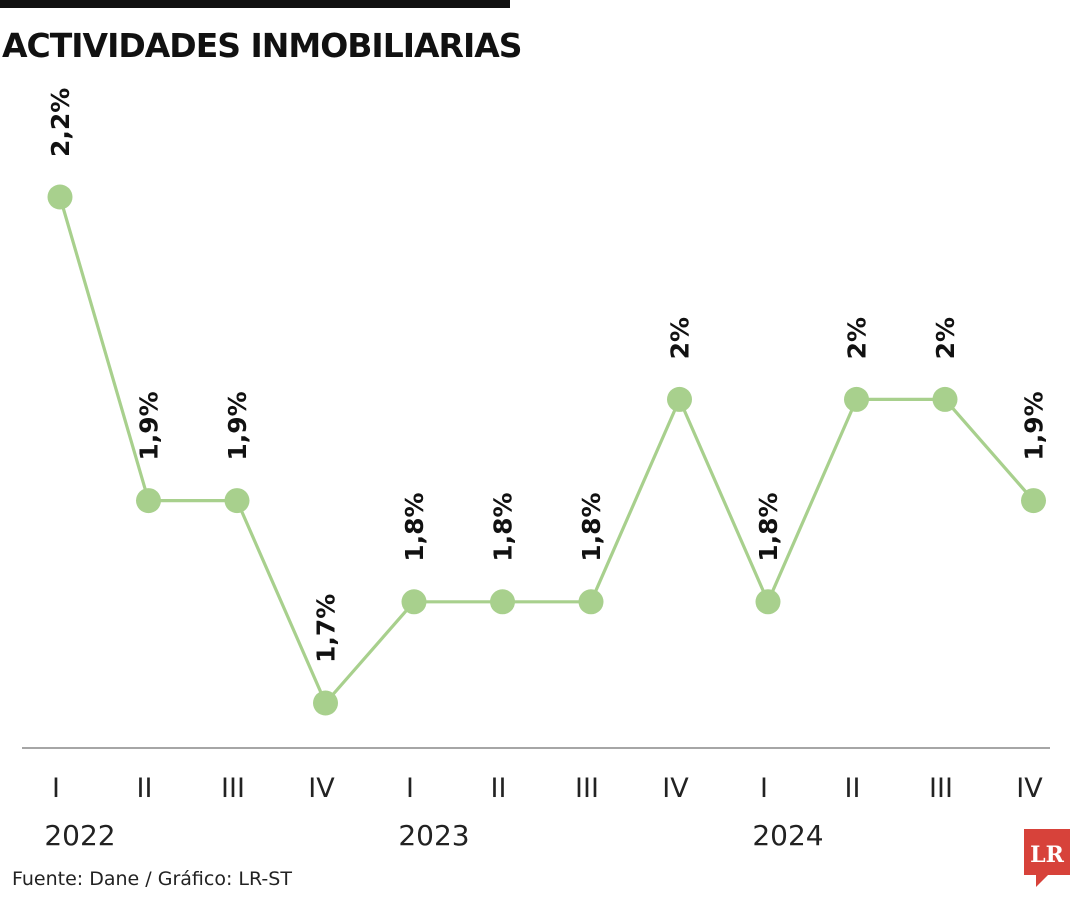 Image resolution: width=1080 pixels, height=900 pixels. Describe the element at coordinates (60, 122) in the screenshot. I see `data-label: 2,2%` at that location.